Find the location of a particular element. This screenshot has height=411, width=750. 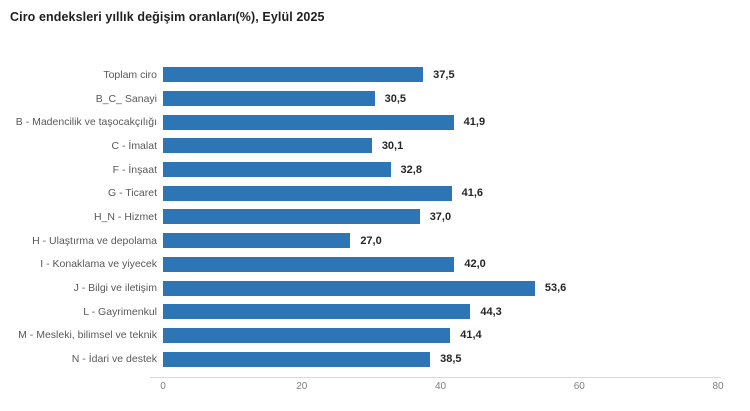

value-label: 30,5 is located at coordinates (395, 98).